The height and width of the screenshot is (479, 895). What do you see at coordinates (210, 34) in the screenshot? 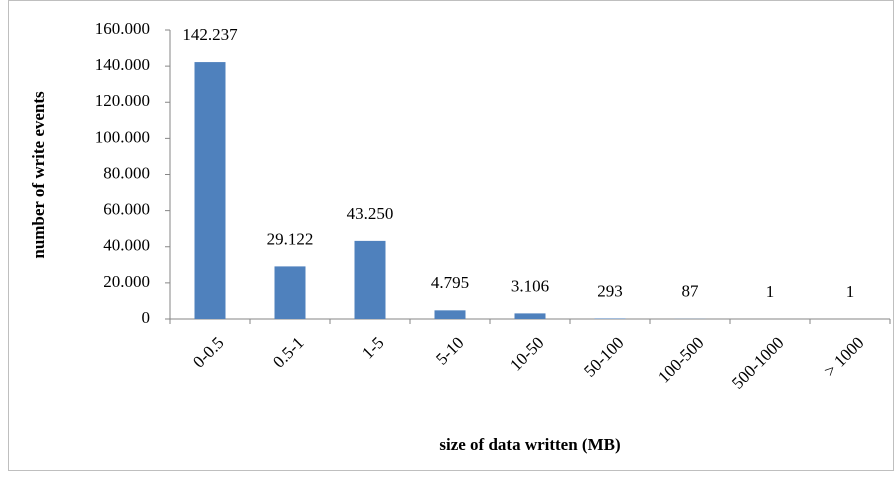
I see `value-label: 142.237` at bounding box center [210, 34].